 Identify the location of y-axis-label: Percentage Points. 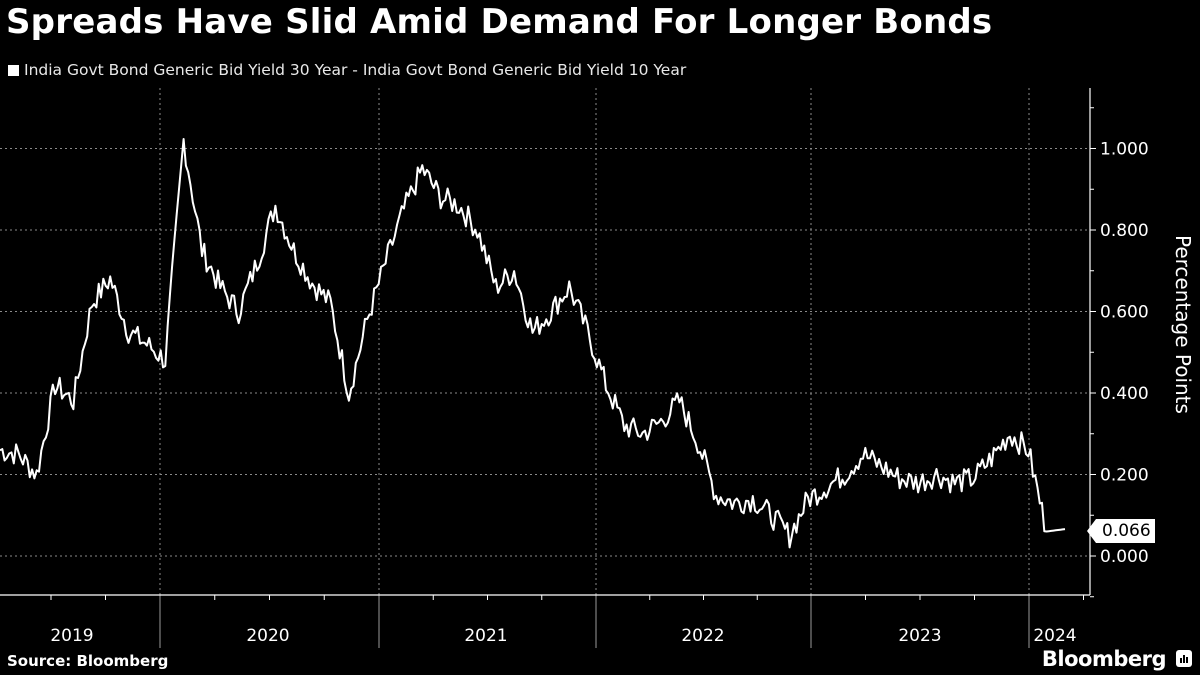
(1183, 324).